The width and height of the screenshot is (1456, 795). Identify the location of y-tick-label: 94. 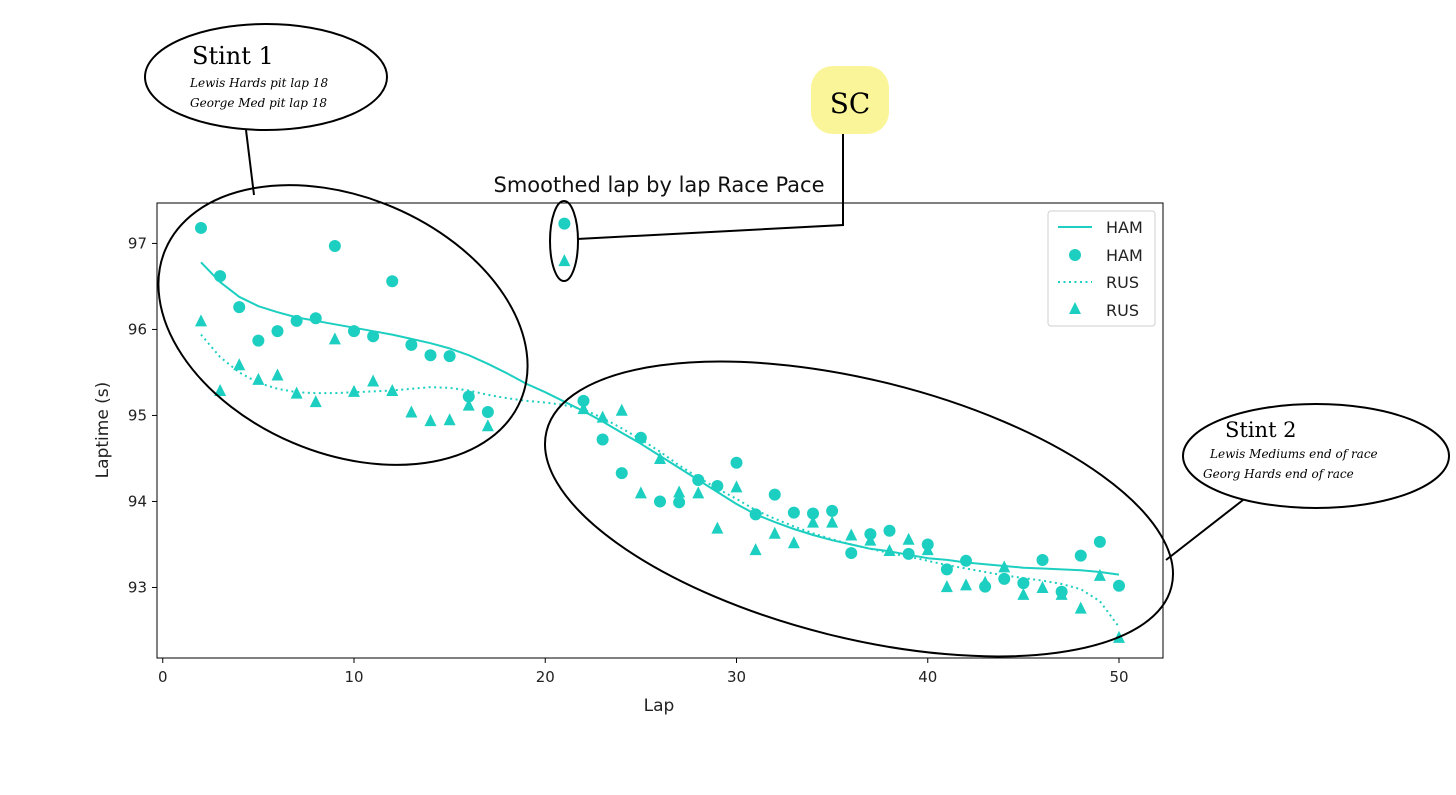
(137, 501).